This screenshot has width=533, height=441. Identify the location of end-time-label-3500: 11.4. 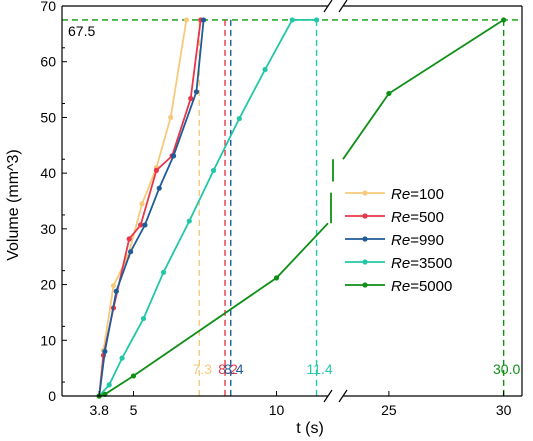
(319, 369).